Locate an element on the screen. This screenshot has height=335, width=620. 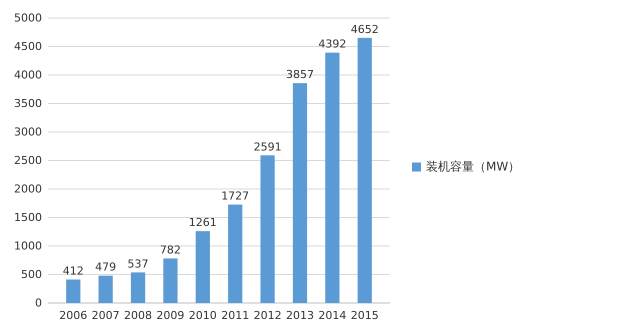
y-tick-label: 1000 is located at coordinates (28, 246).